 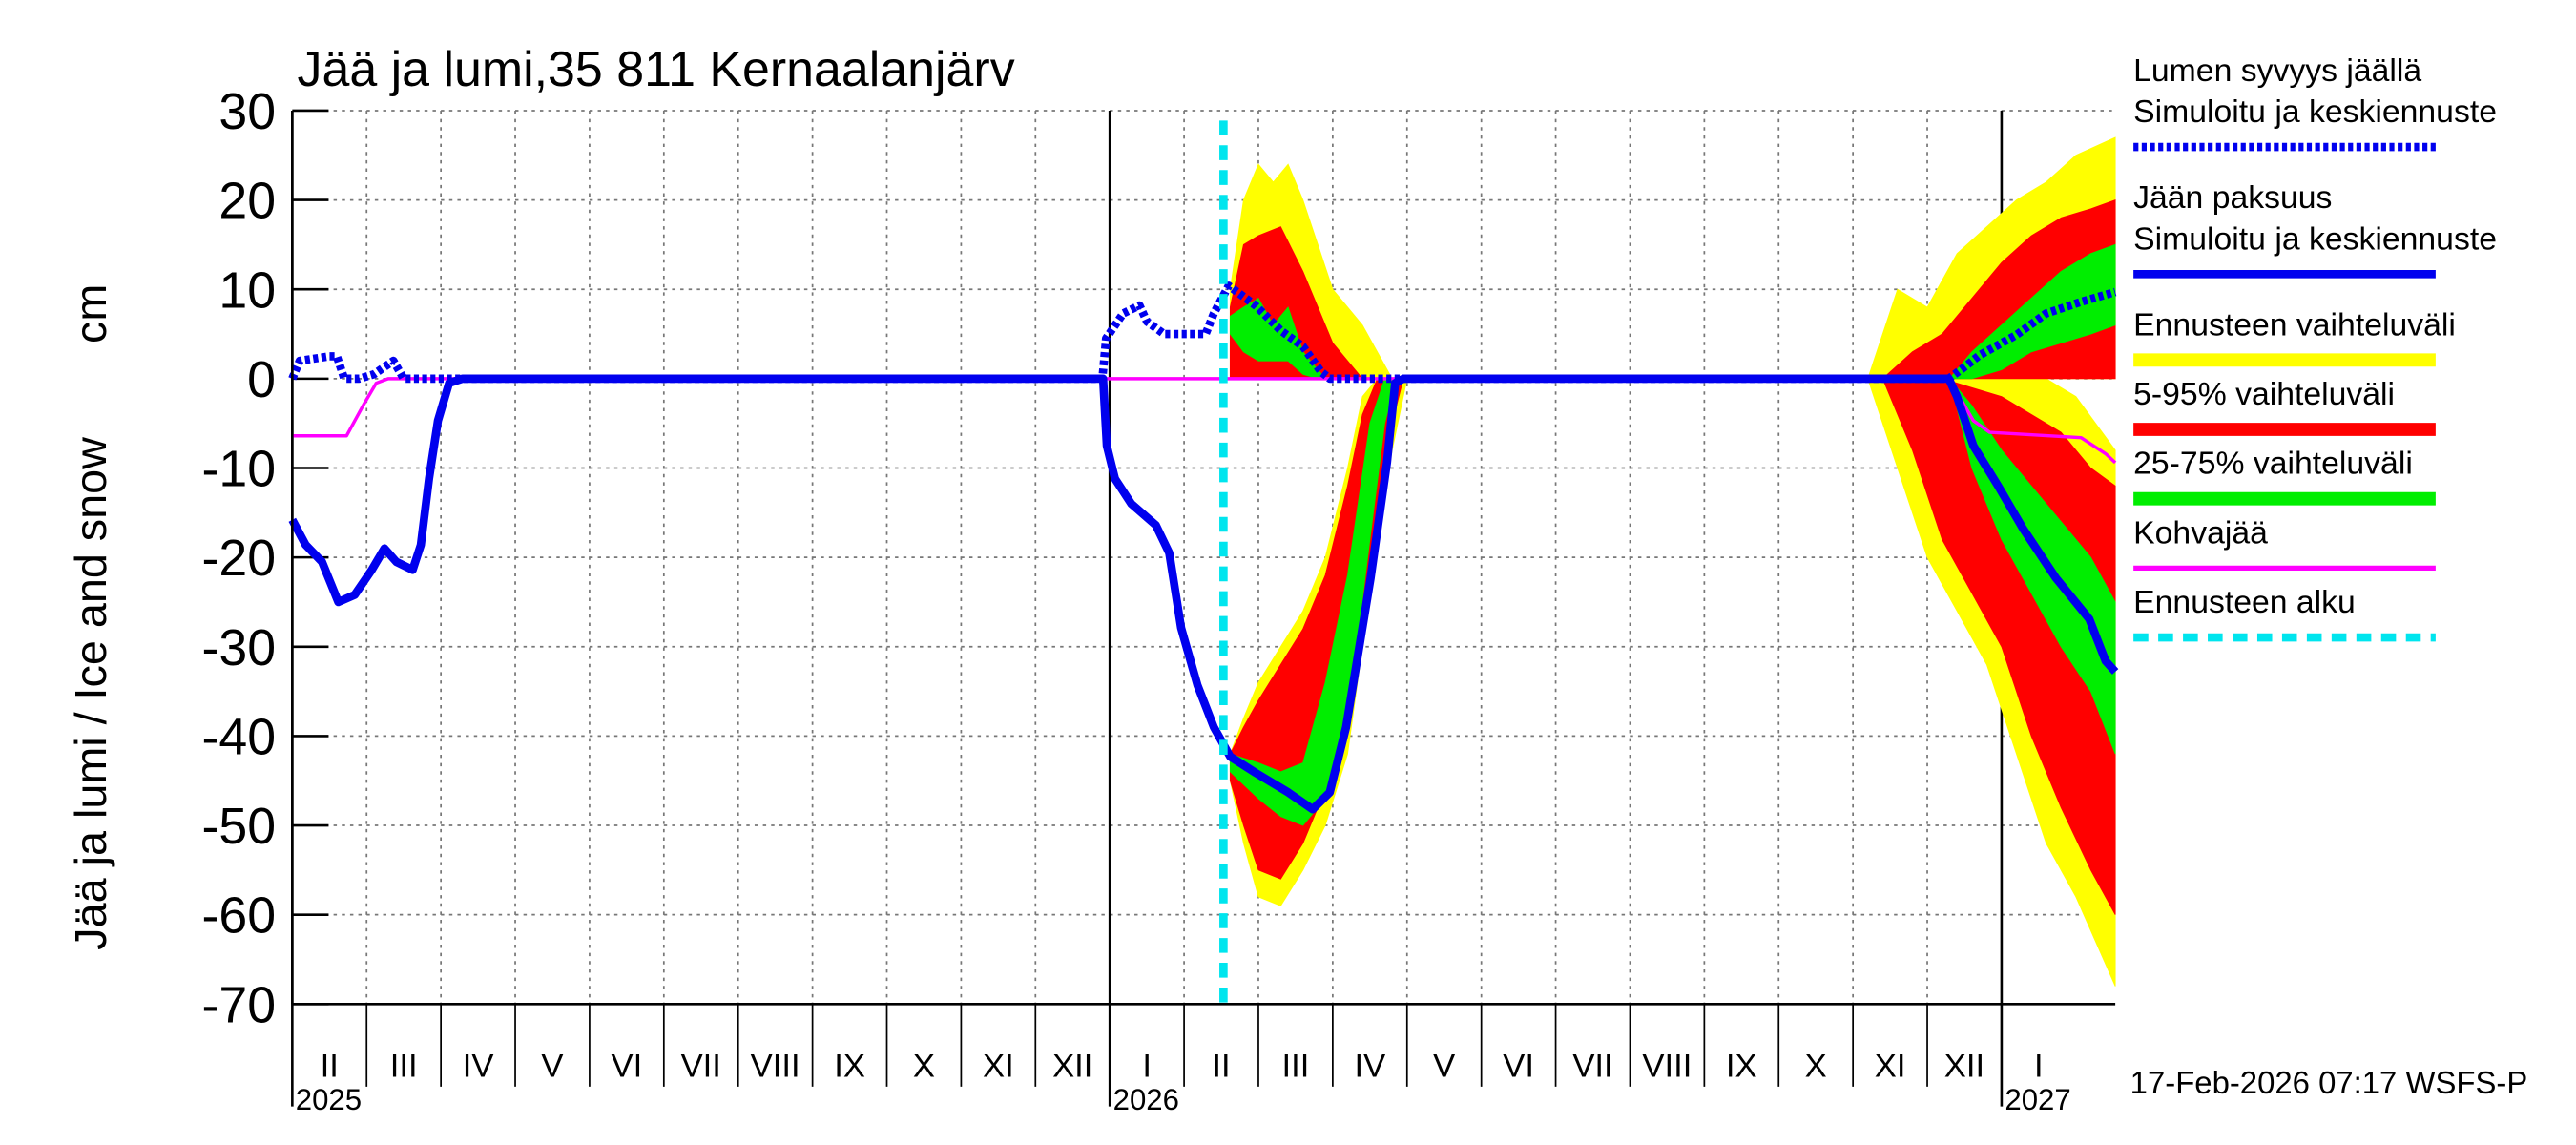 What do you see at coordinates (656, 69) in the screenshot?
I see `chart-title: Jää ja lumi,35 811 Kernaalanjärv` at bounding box center [656, 69].